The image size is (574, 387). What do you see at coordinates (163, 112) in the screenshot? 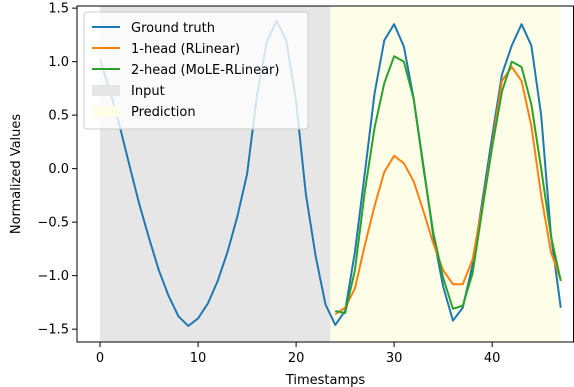
I see `legend-entry-prediction: Prediction` at bounding box center [163, 112].